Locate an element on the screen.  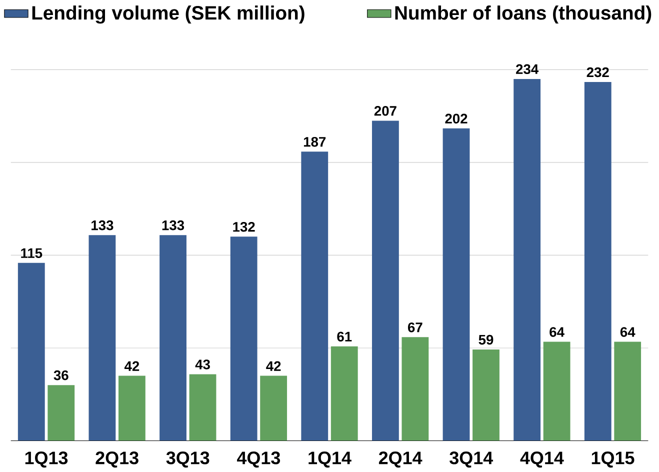
data-label: 187 is located at coordinates (315, 141).